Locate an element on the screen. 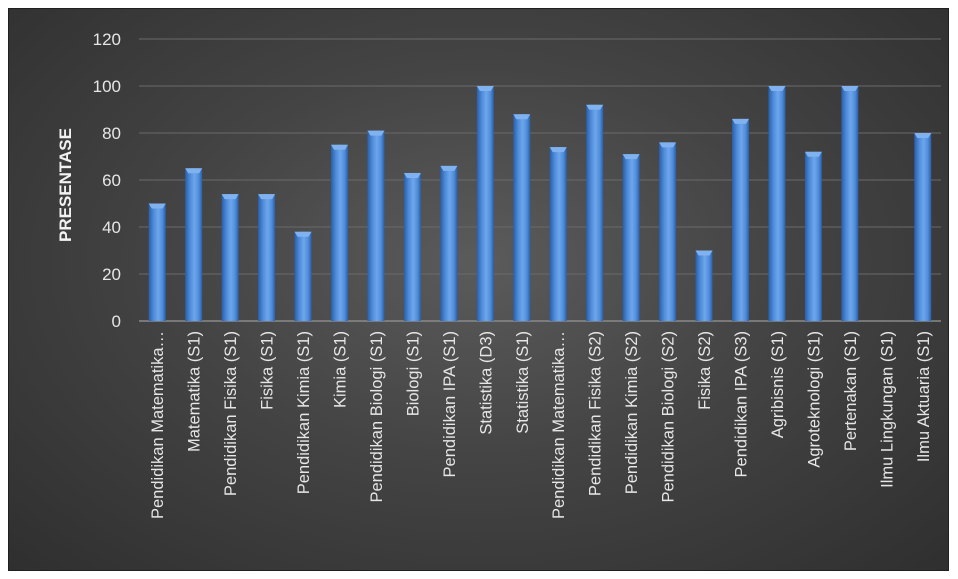 The width and height of the screenshot is (958, 579). x-tick-label: Biologi (S1) is located at coordinates (413, 373).